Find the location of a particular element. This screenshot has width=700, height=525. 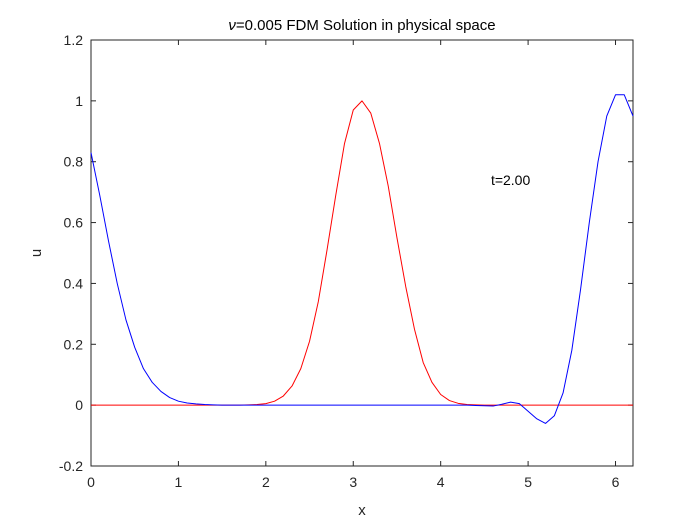

y-tick-label: 0 is located at coordinates (79, 405).